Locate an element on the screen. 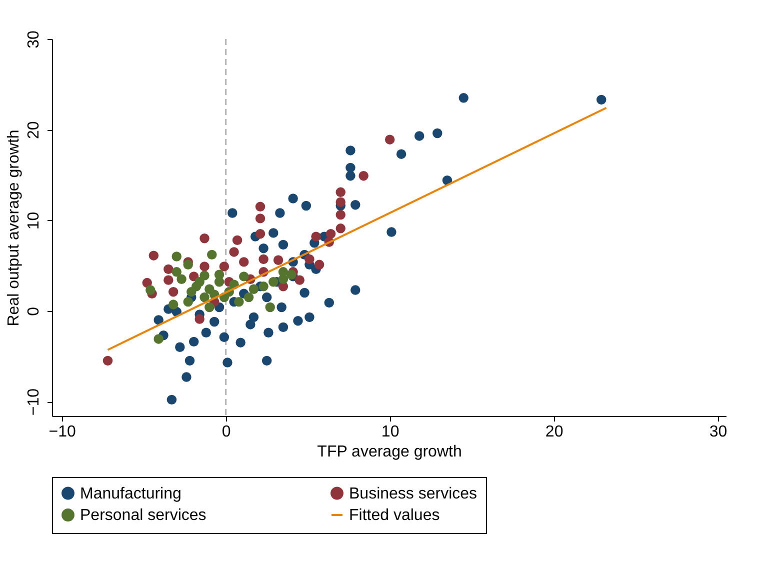 This screenshot has width=771, height=567. y-tick-label: 20 is located at coordinates (34, 130).